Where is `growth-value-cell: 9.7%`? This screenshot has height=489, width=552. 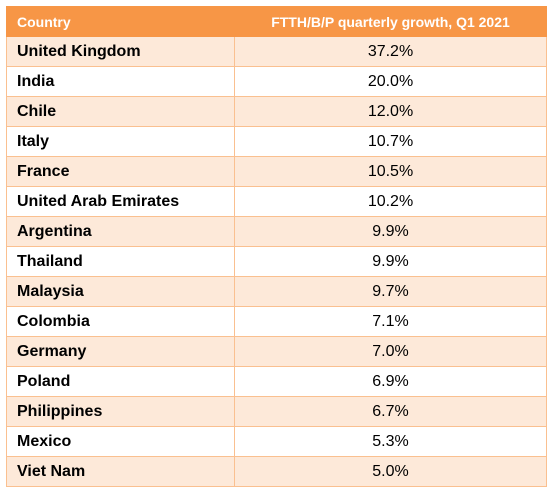
growth-value-cell: 9.7% is located at coordinates (390, 291).